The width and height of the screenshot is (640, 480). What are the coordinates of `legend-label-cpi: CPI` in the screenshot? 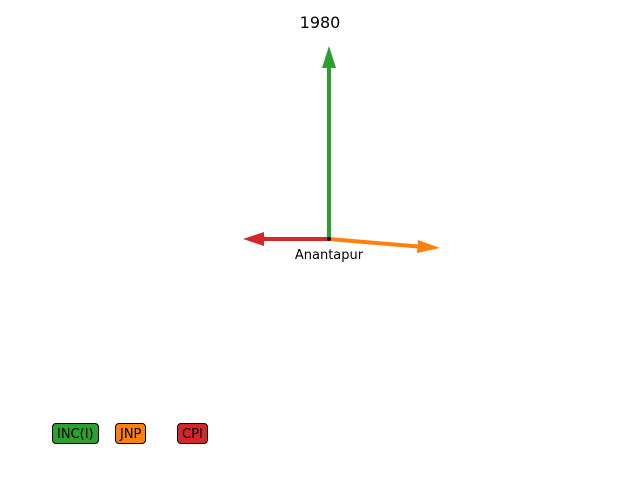 It's located at (192, 434).